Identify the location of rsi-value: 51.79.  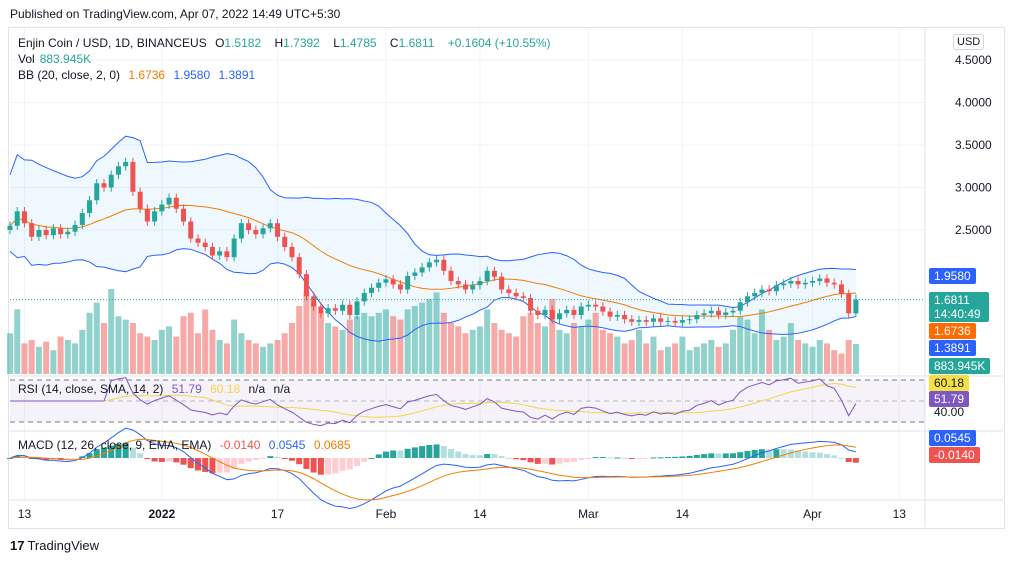
(186, 389).